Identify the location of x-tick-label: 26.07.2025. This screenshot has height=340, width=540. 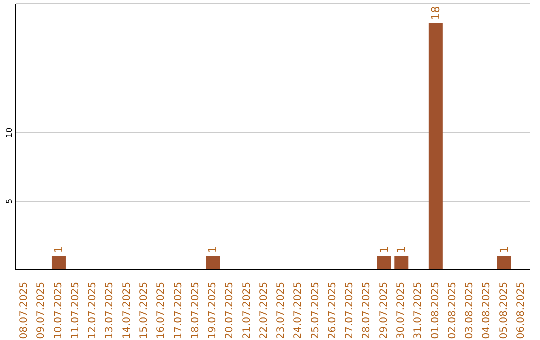
(332, 311).